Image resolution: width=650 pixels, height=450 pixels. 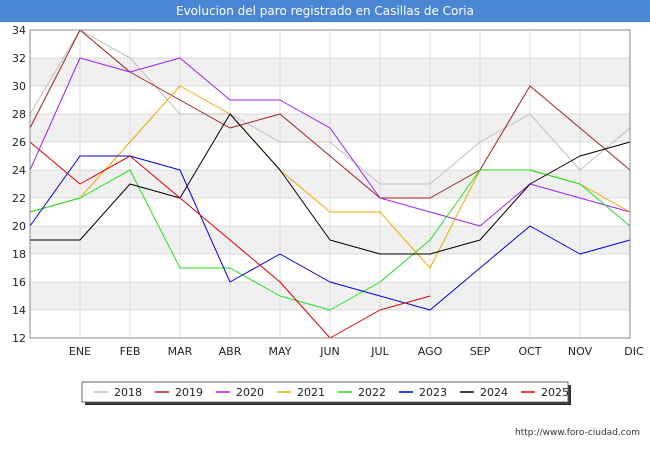 What do you see at coordinates (19, 30) in the screenshot?
I see `y-tick-label: 34` at bounding box center [19, 30].